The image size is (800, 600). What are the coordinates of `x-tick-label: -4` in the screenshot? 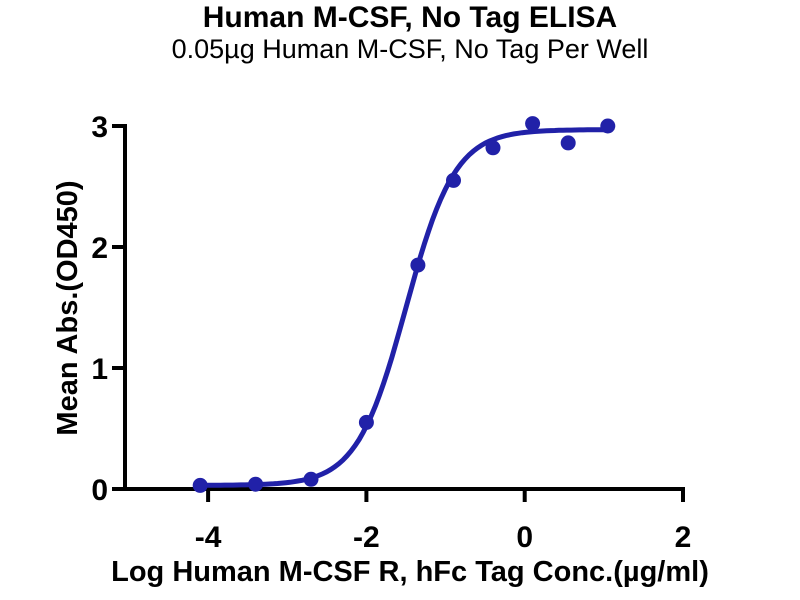 It's located at (208, 537).